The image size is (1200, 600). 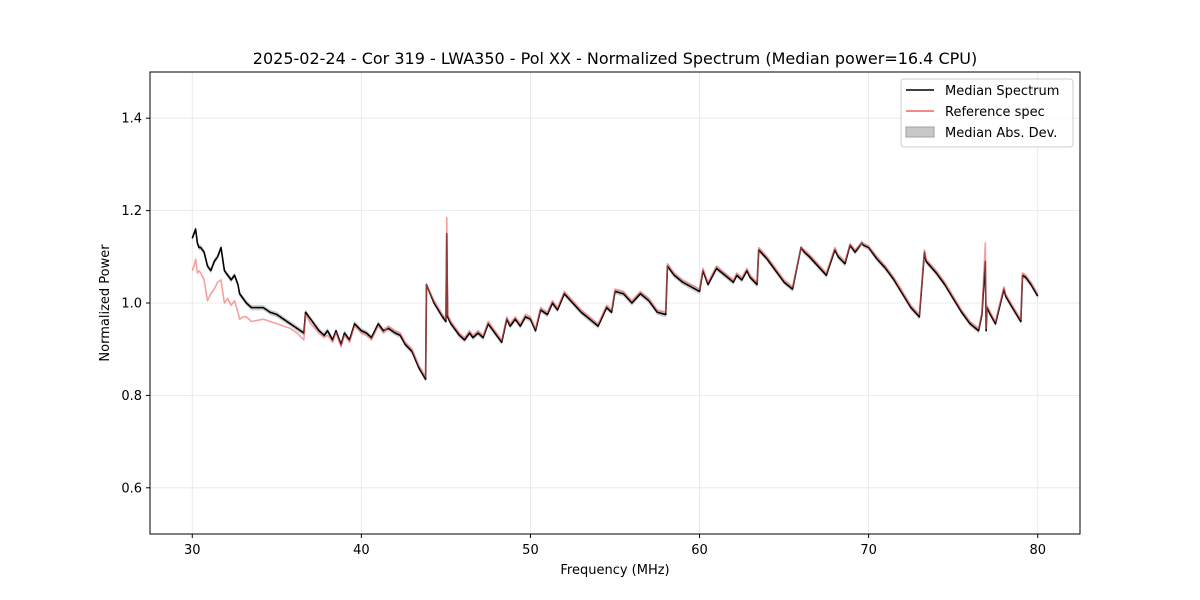 I want to click on x-tick-label: 80, so click(x=1037, y=550).